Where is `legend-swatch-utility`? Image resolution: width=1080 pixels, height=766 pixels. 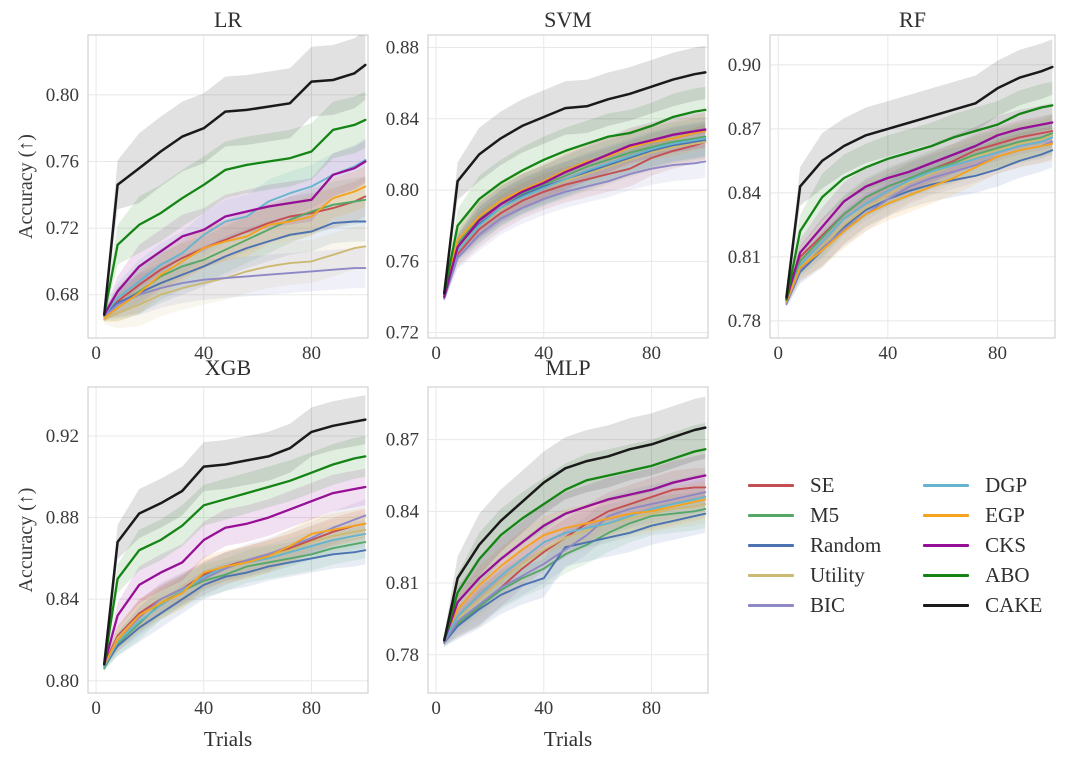
legend-swatch-utility is located at coordinates (771, 575).